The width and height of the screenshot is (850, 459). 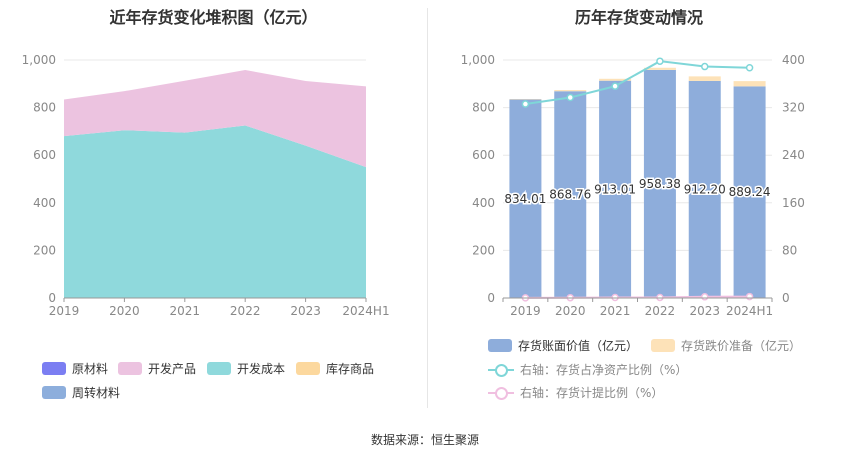 I want to click on right-x-tick-label: 2022, so click(x=660, y=311).